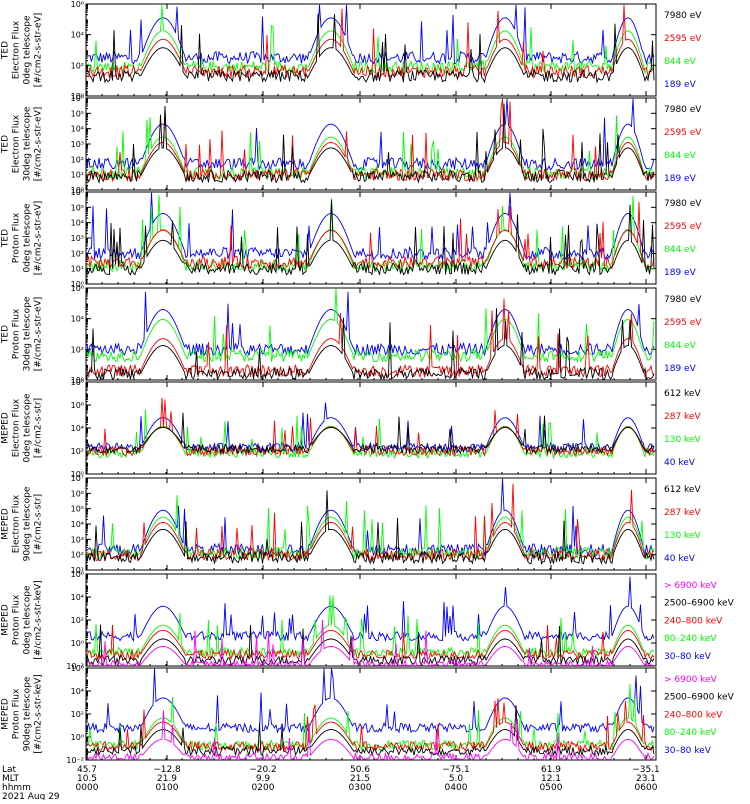  I want to click on footer-mlt: 21.5, so click(360, 779).